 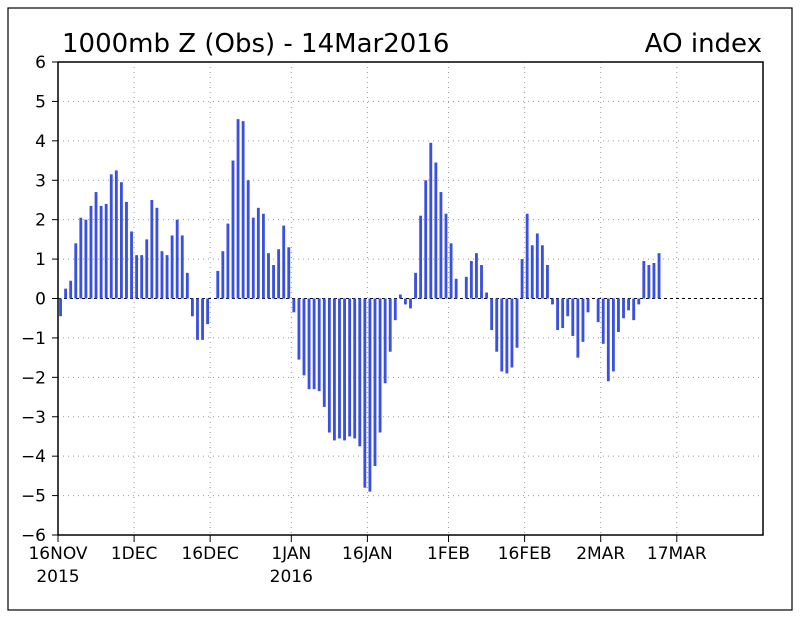 I want to click on y-tick-label: 5, so click(x=40, y=102).